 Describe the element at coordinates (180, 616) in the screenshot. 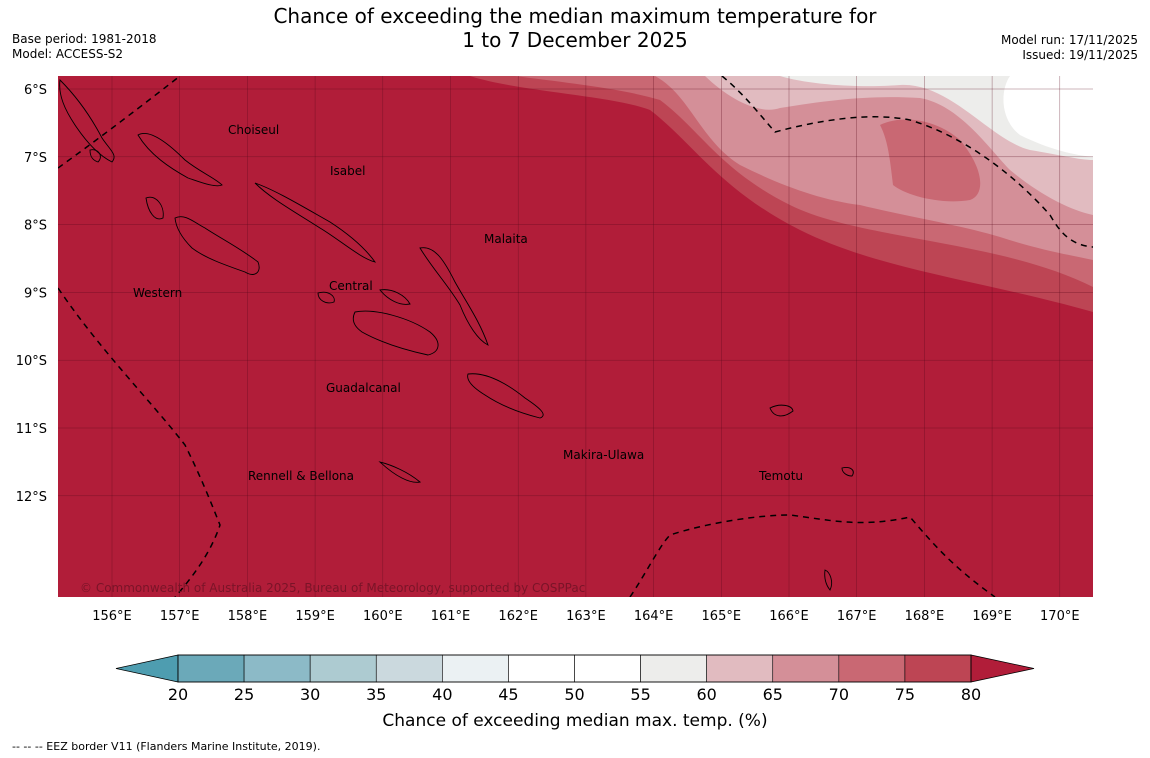

I see `lon-label: 157°E` at that location.